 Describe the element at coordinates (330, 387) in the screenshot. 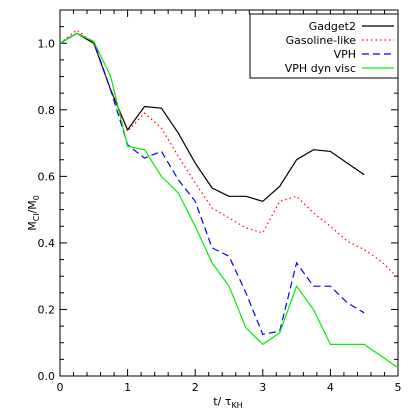

I see `x-tick-label: 4` at that location.